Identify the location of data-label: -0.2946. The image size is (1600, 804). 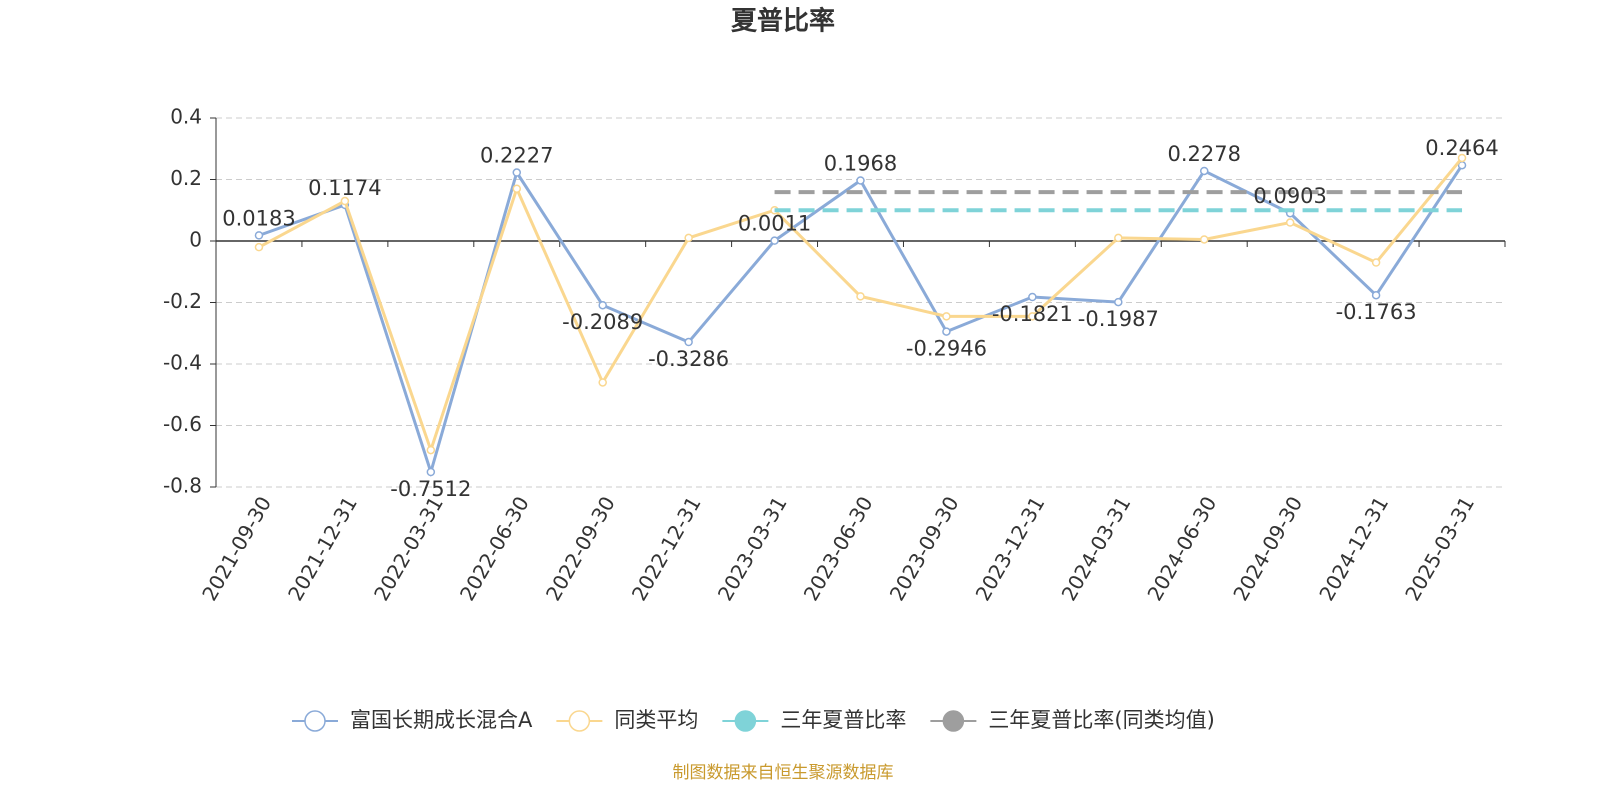
(946, 349).